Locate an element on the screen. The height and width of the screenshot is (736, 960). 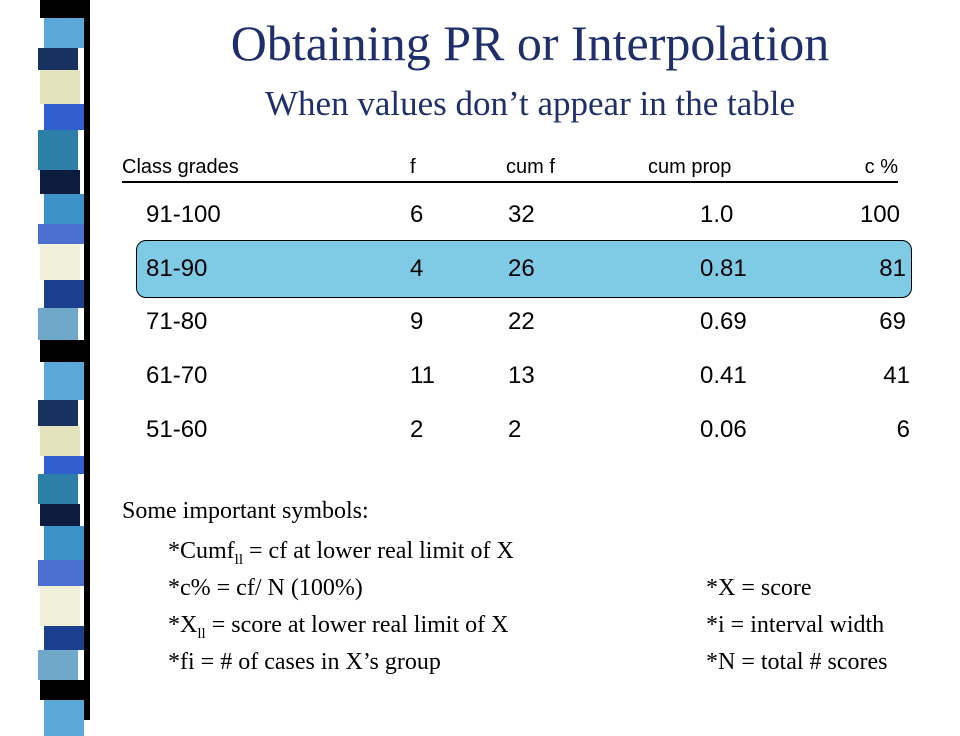
decorative-stripe is located at coordinates (60, 368).